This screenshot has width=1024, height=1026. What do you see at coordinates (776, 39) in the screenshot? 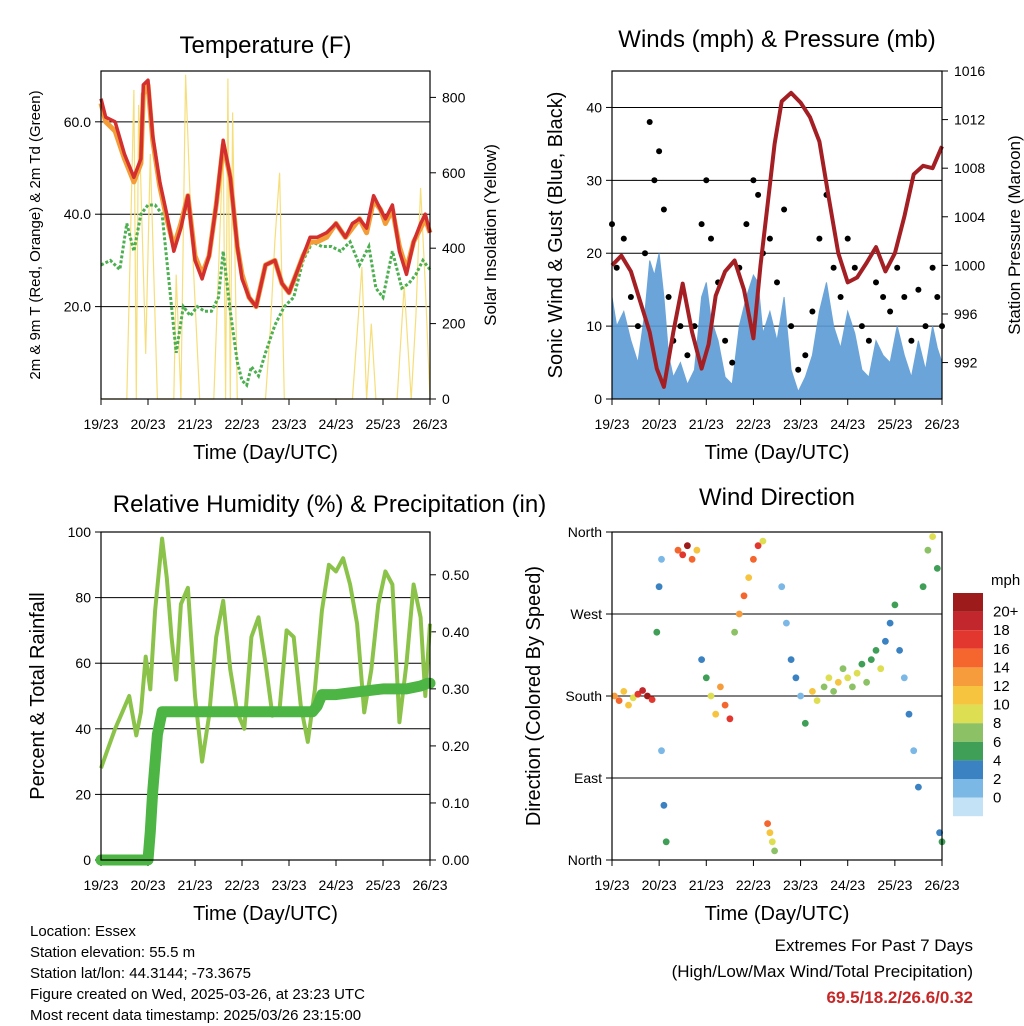
I see `chart-title: Winds (mph) & Pressure (mb)` at bounding box center [776, 39].